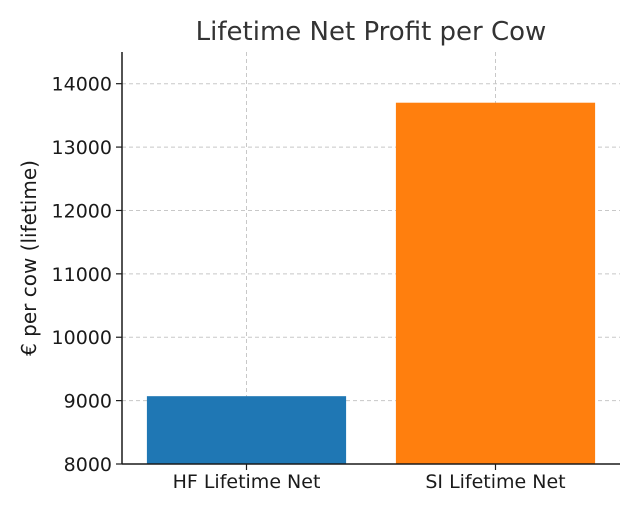 Image resolution: width=639 pixels, height=511 pixels. I want to click on x-tick-label: HF Lifetime Net, so click(247, 482).